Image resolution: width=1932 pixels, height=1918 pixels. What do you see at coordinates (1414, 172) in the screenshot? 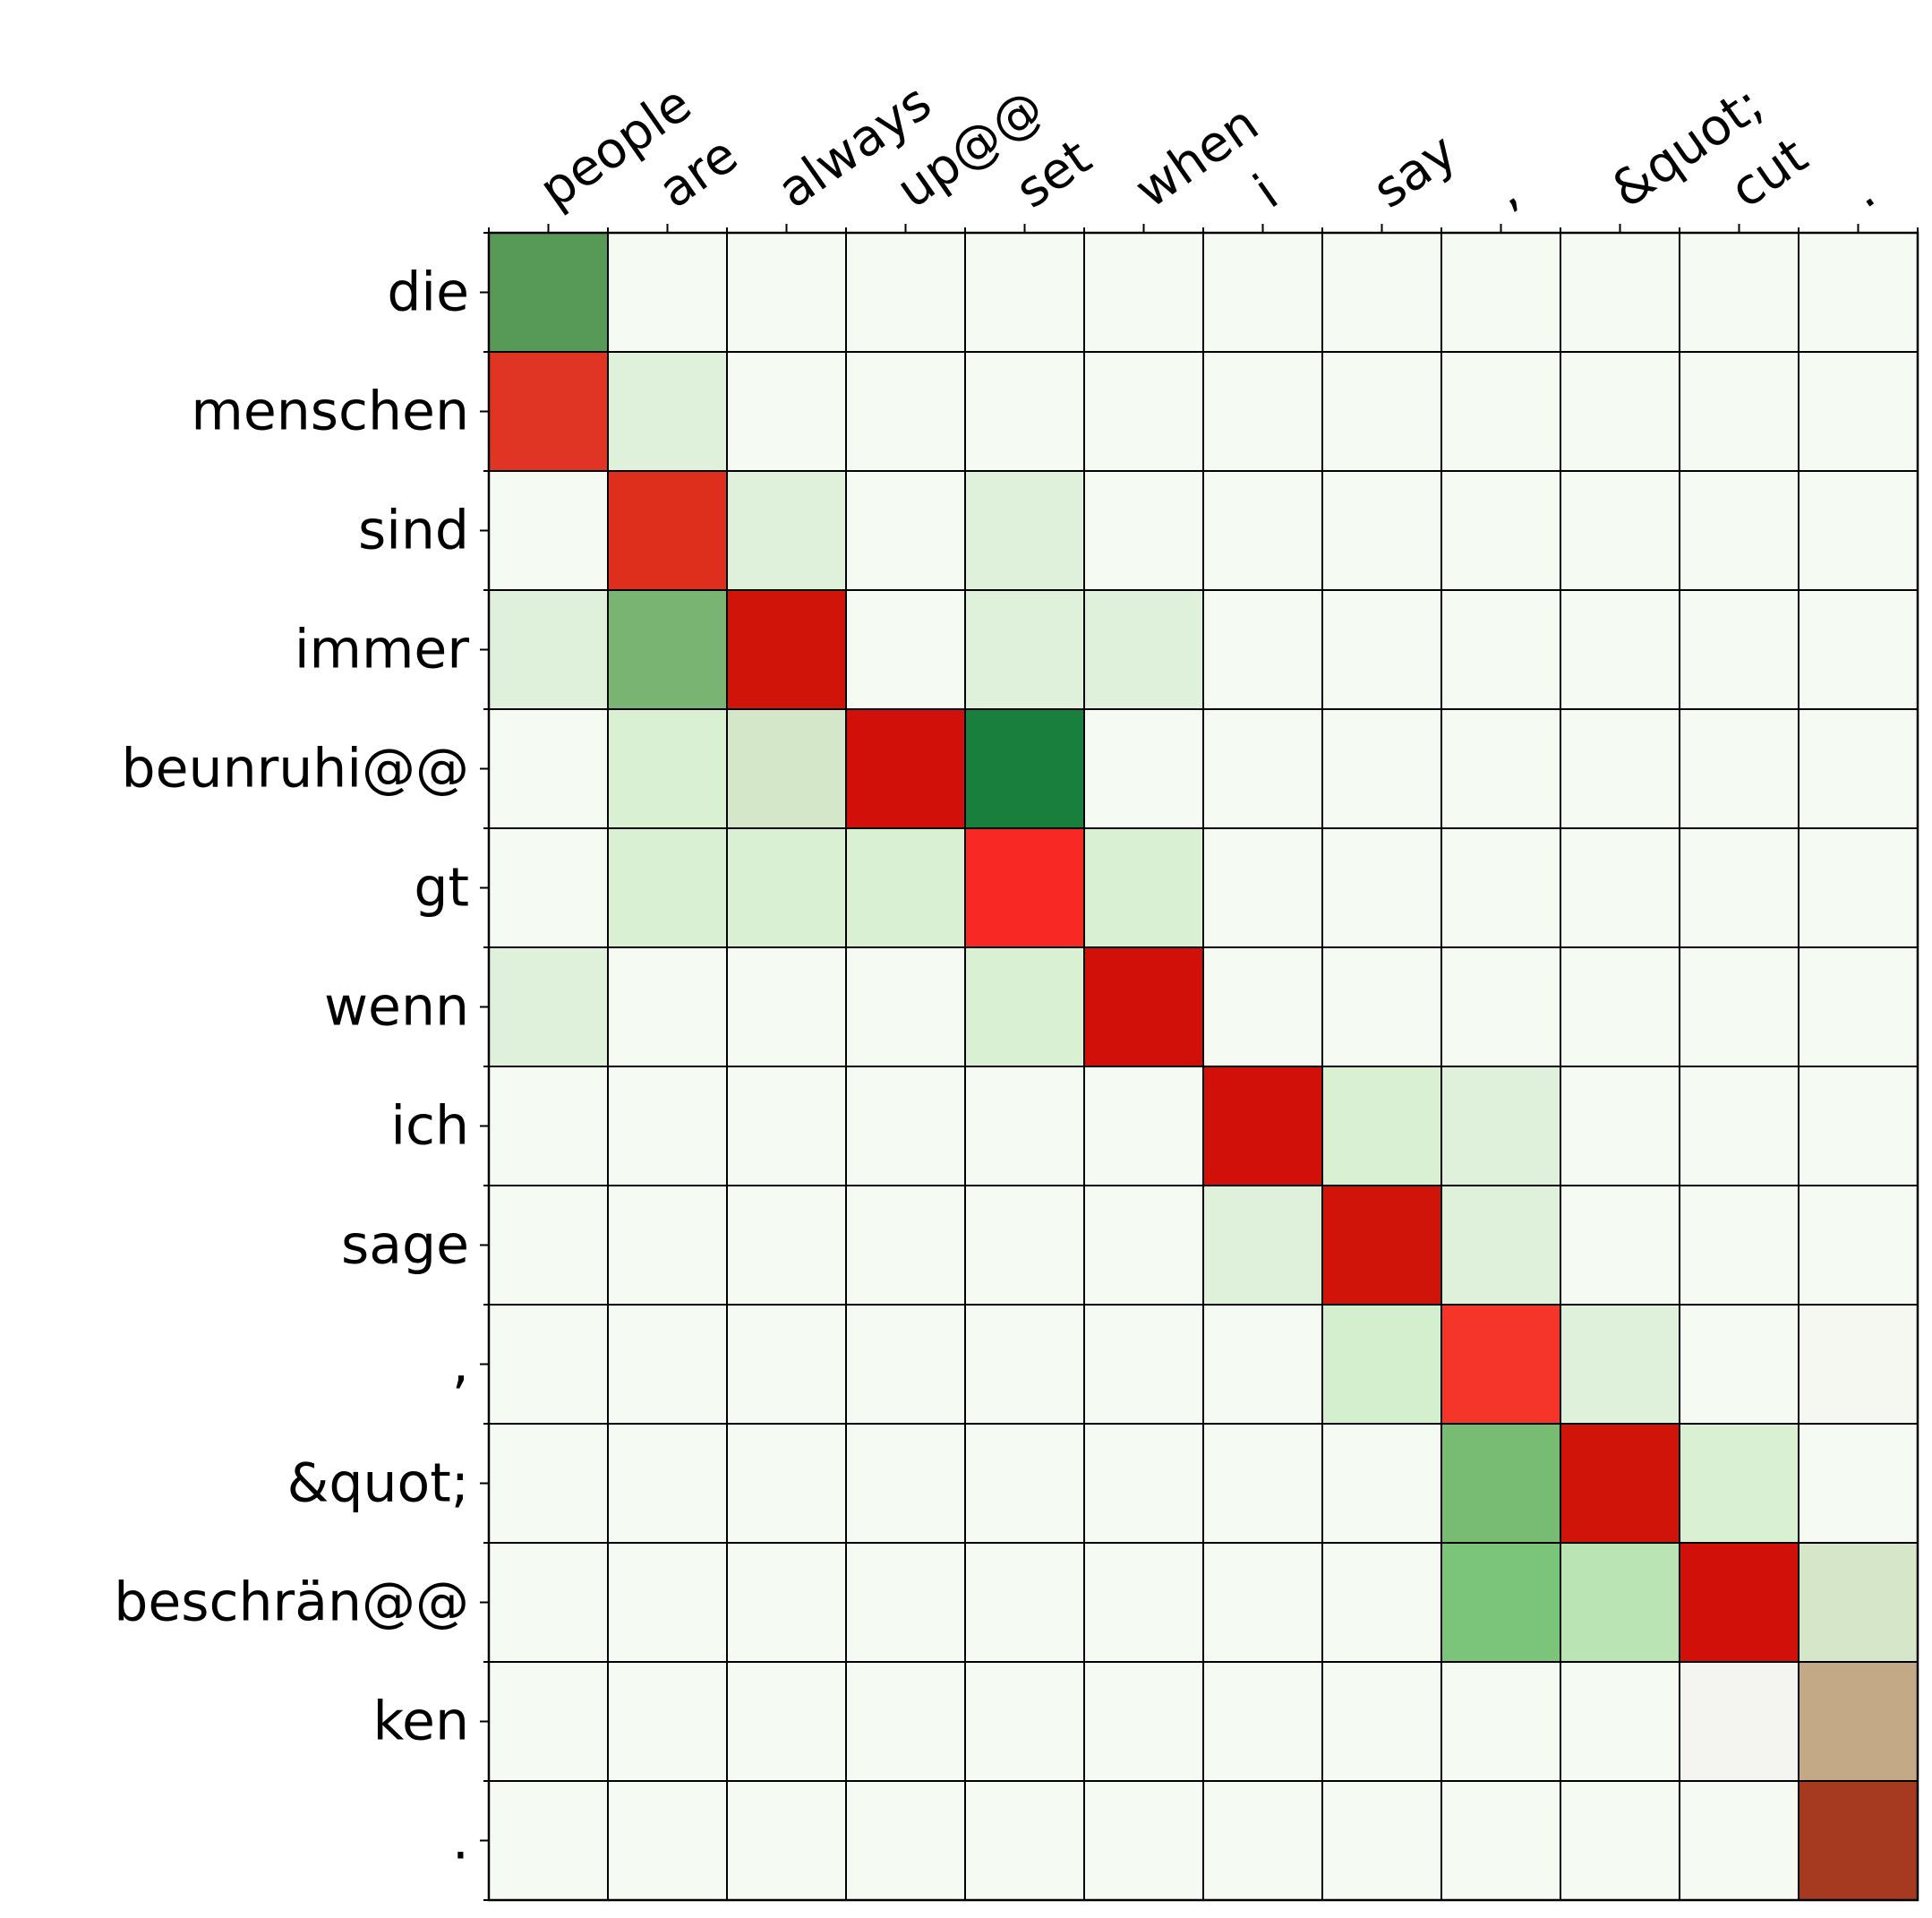
I see `x-tick-label: say` at bounding box center [1414, 172].